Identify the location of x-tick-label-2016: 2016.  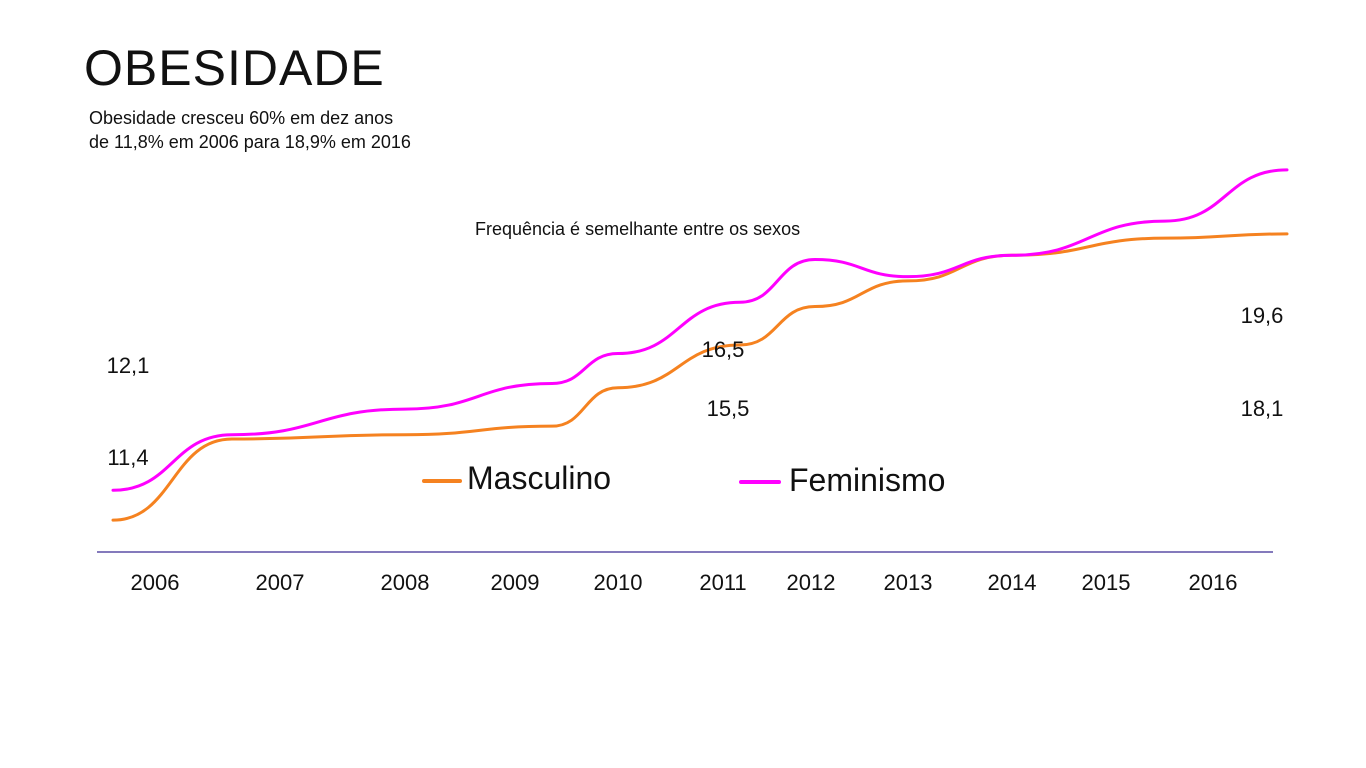
(1213, 582).